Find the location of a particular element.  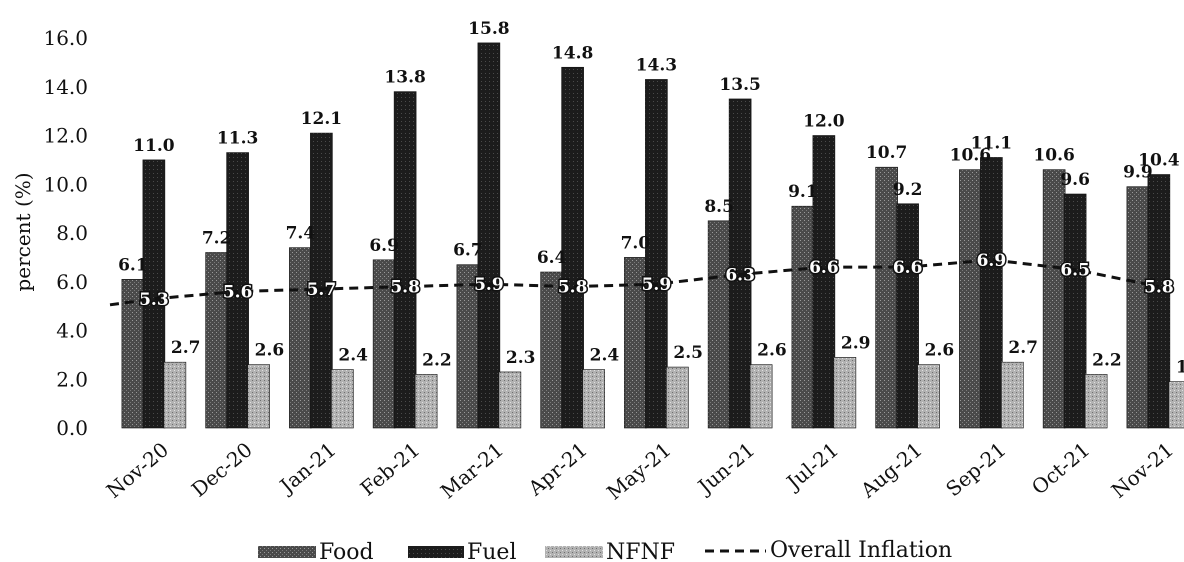

data-label-fuel: 15.8 is located at coordinates (488, 29).